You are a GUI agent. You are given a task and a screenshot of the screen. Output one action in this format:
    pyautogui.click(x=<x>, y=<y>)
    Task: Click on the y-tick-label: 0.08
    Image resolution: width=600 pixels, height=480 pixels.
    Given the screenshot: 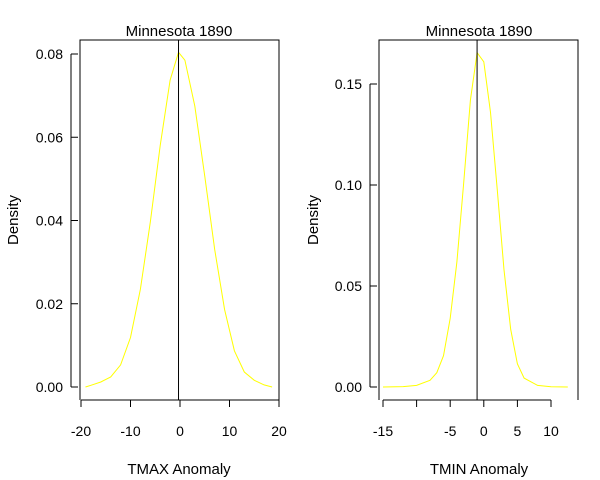 What is the action you would take?
    pyautogui.click(x=49, y=54)
    